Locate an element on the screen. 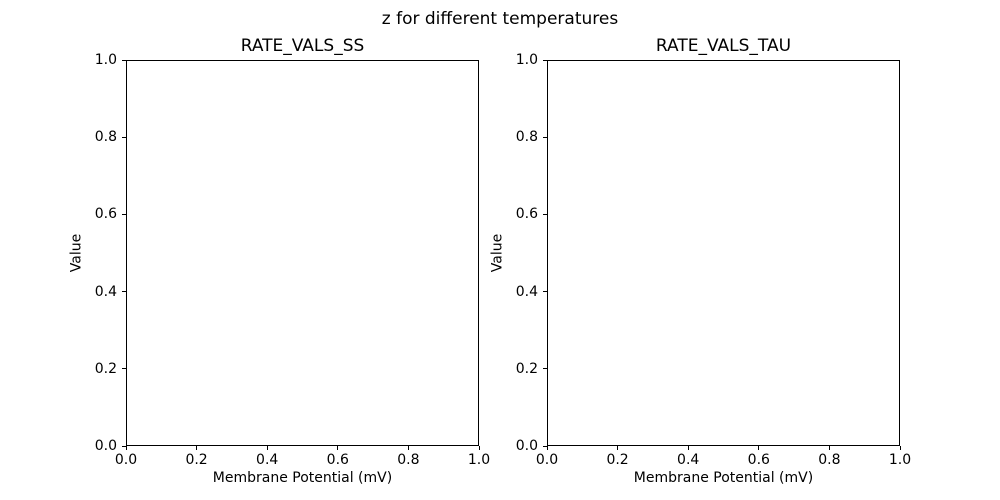  figure-suptitle: z for different temperatures is located at coordinates (500, 19).